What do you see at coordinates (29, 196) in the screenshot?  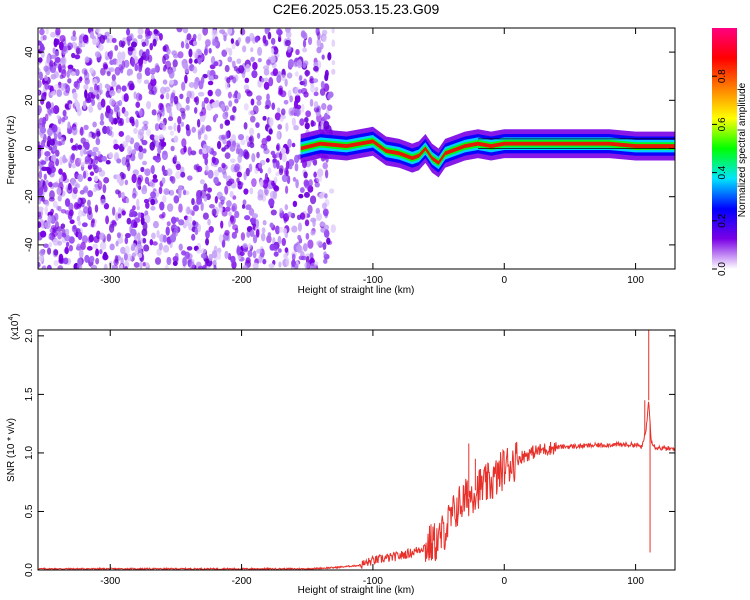 I see `y-tick-label: -20` at bounding box center [29, 196].